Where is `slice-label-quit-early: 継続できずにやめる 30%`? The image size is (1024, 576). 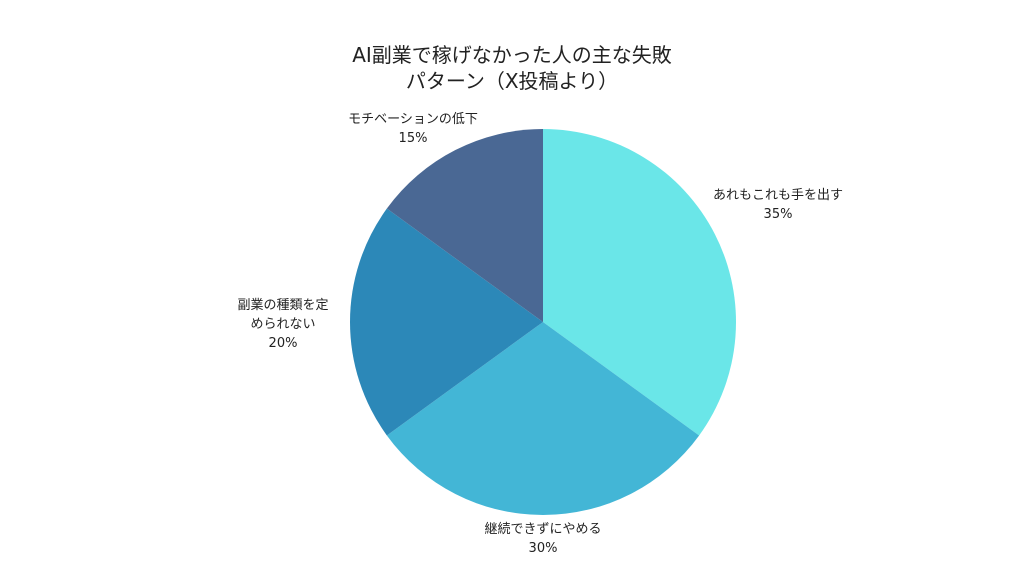 slice-label-quit-early: 継続できずにやめる 30% is located at coordinates (543, 539).